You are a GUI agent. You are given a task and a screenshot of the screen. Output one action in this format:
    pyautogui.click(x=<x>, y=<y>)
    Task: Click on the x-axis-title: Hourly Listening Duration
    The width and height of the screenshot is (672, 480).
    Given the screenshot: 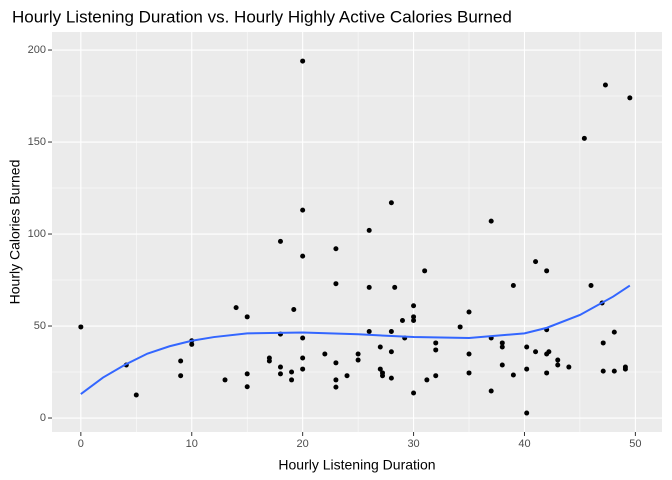 What is the action you would take?
    pyautogui.click(x=356, y=465)
    